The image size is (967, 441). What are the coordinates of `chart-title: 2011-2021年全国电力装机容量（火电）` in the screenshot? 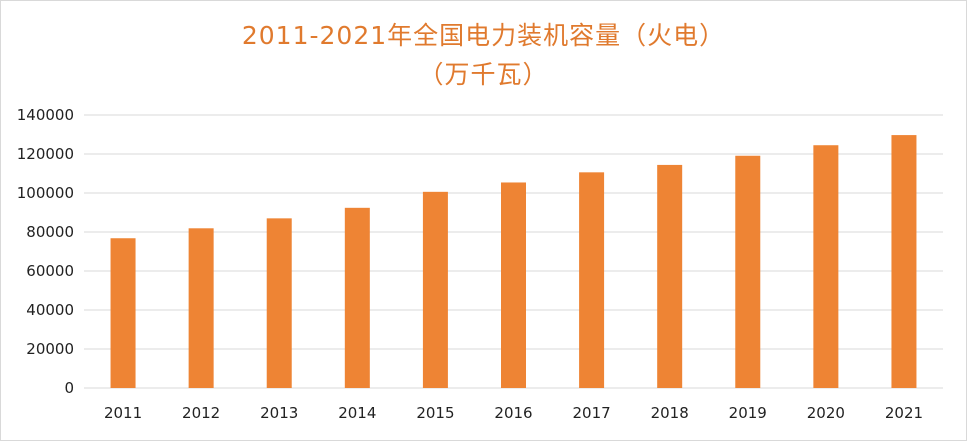 It's located at (483, 35).